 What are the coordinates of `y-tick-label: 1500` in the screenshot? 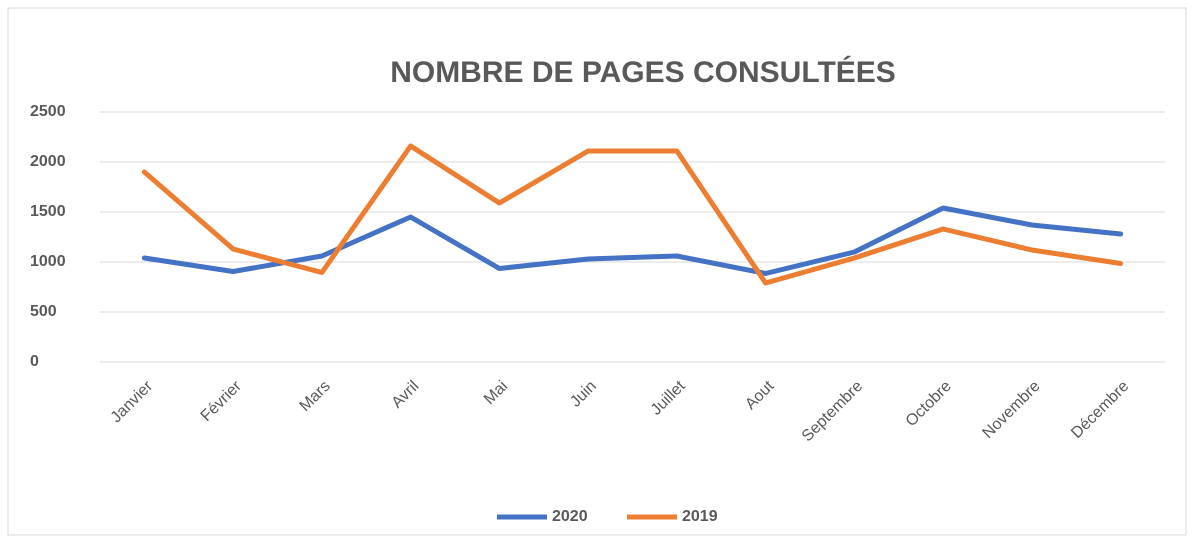 It's located at (48, 211).